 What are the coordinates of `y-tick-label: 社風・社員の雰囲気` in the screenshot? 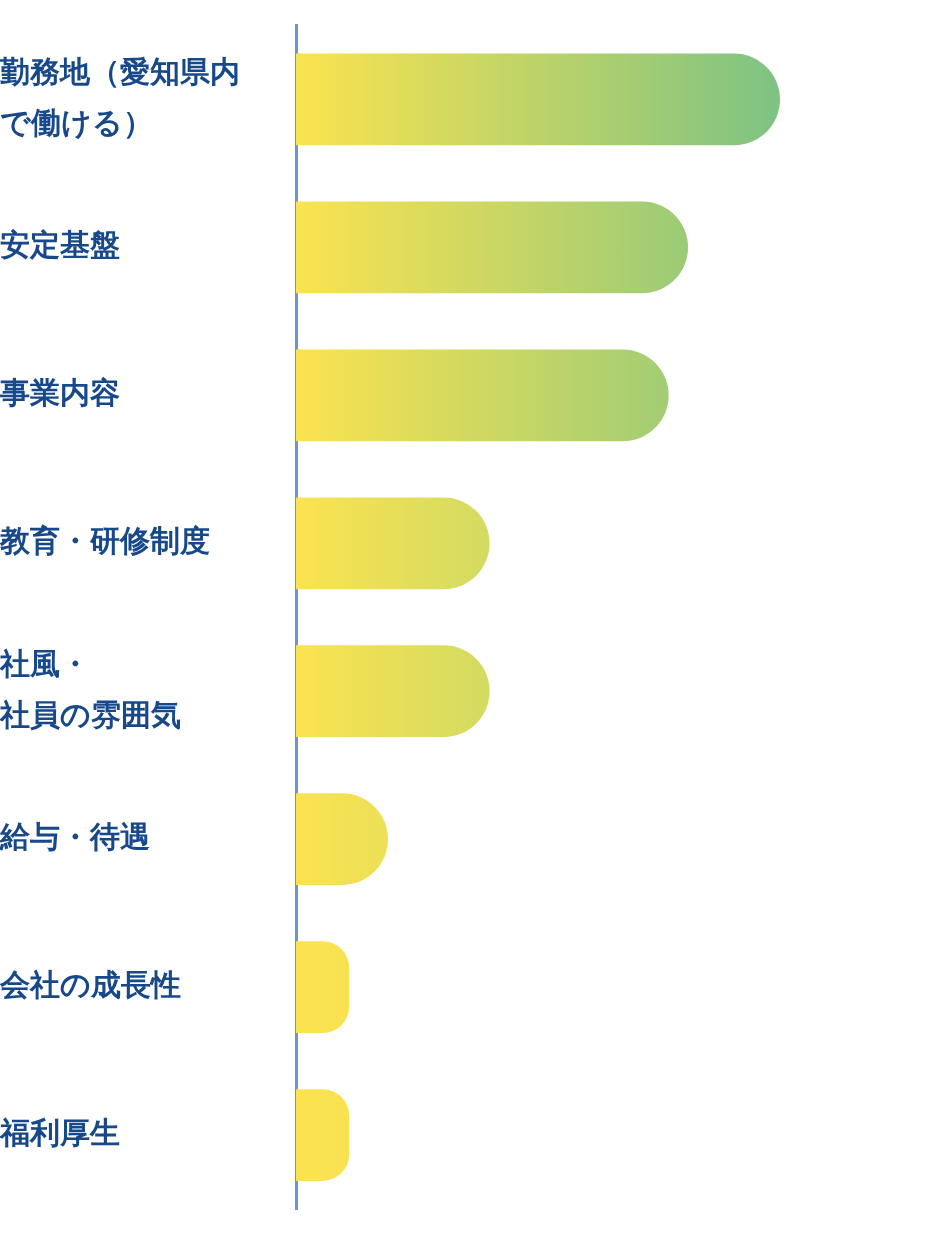 It's located at (90, 688).